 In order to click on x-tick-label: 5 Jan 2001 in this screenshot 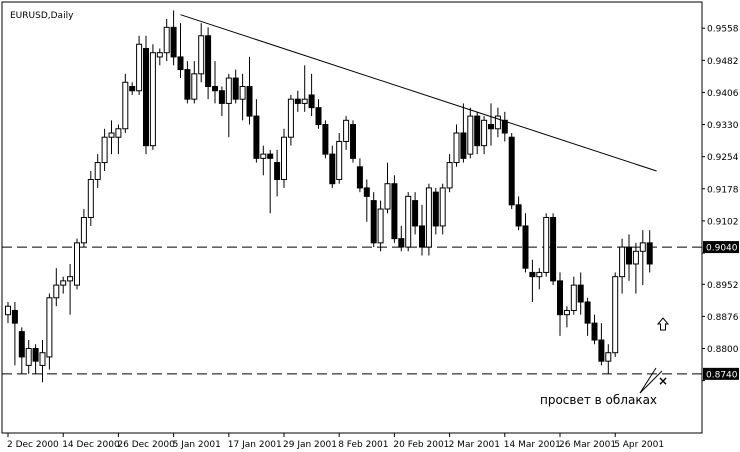, I will do `click(197, 445)`.